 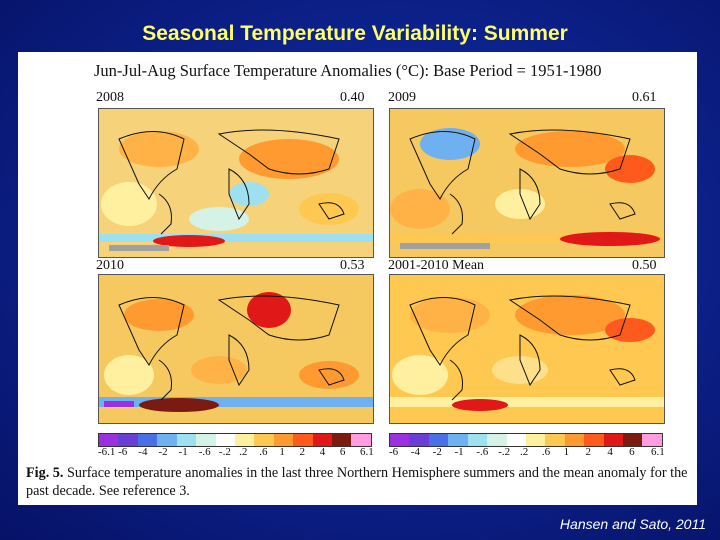 I want to click on map-global-mean-label: 0.53, so click(x=352, y=265).